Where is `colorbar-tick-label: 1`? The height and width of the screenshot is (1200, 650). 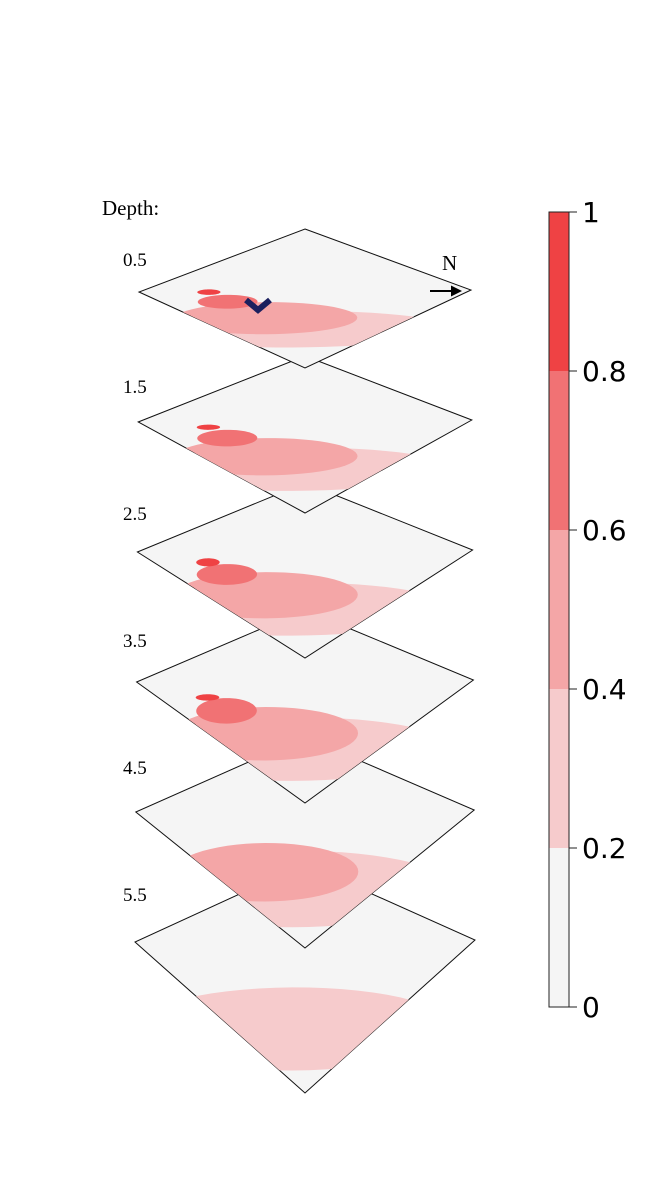 colorbar-tick-label: 1 is located at coordinates (591, 212).